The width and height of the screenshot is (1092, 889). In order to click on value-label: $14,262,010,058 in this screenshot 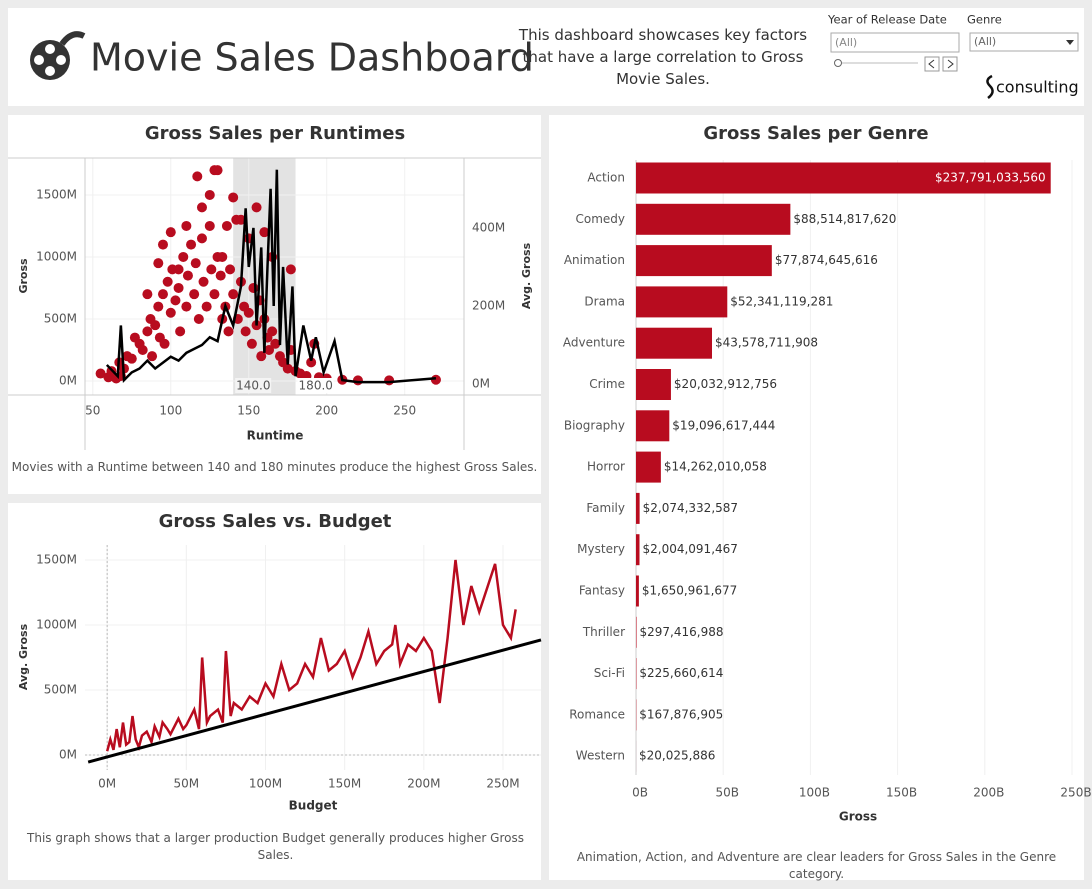, I will do `click(715, 467)`.